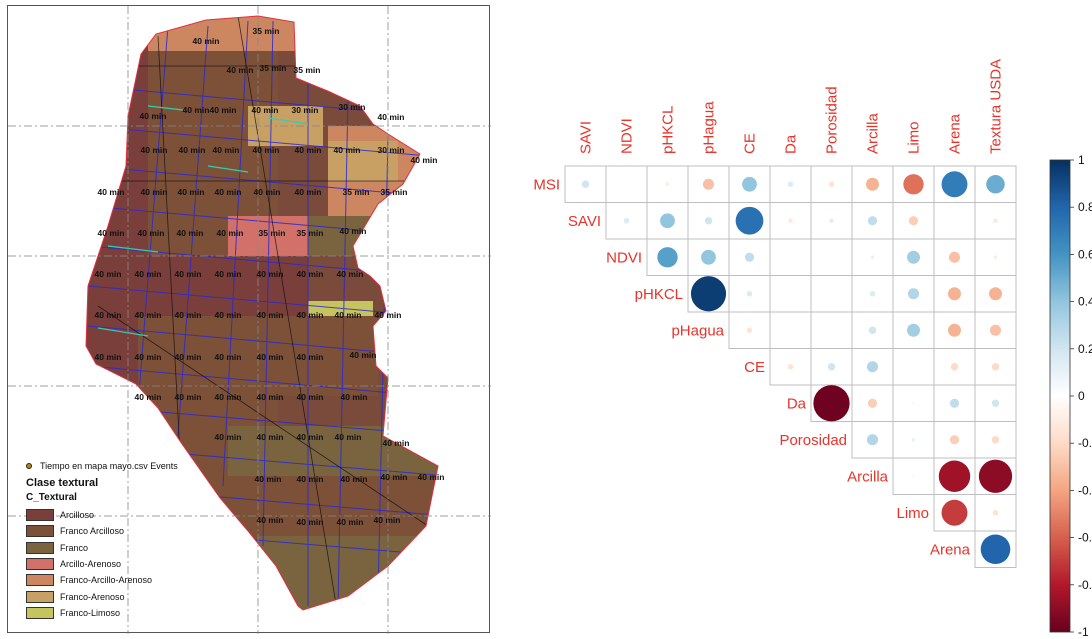 This screenshot has width=1092, height=639. Describe the element at coordinates (813, 440) in the screenshot. I see `row-label: Porosidad` at that location.